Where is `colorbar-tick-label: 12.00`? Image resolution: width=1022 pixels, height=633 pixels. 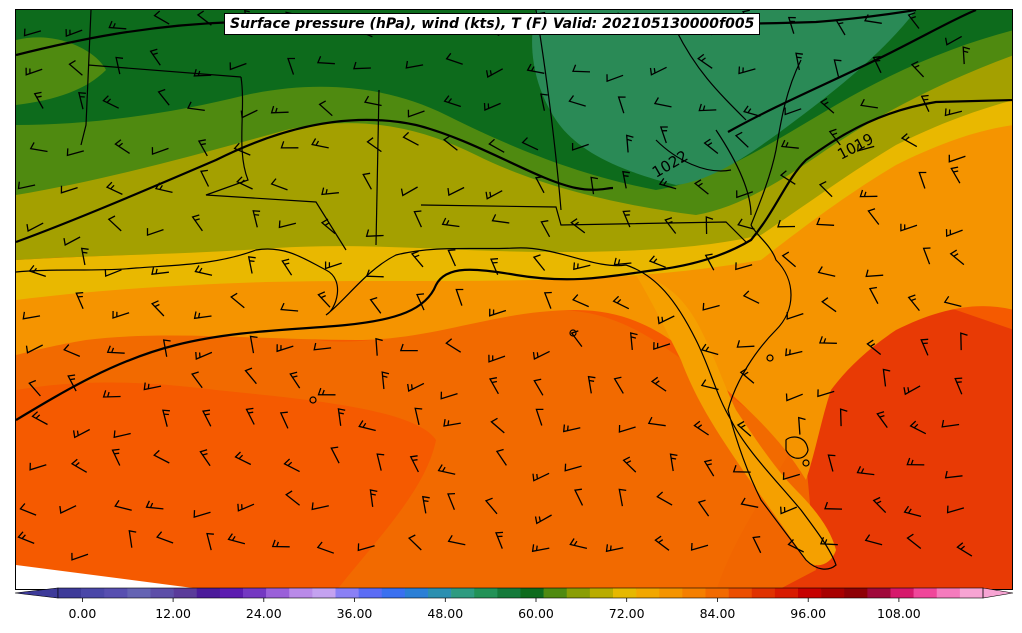
colorbar-tick-label: 12.00 is located at coordinates (173, 613).